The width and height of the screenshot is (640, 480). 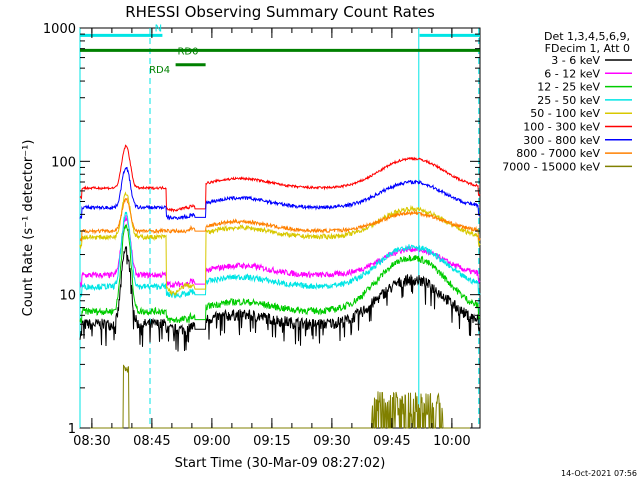 I want to click on legend-label: 6 - 12 keV, so click(x=572, y=73).